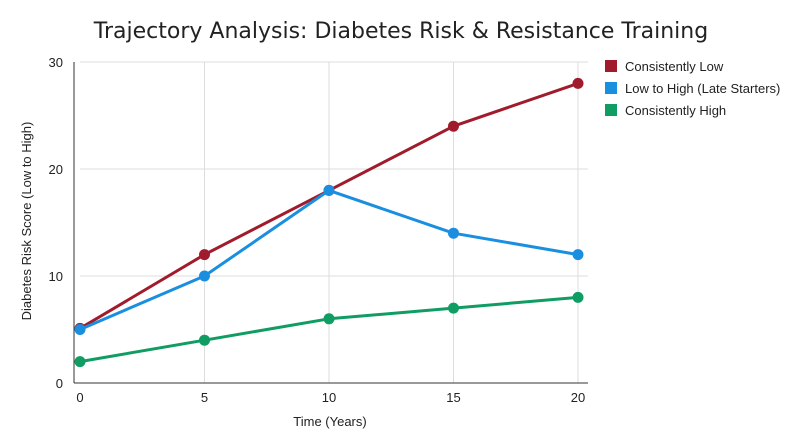 This screenshot has height=447, width=800. Describe the element at coordinates (674, 66) in the screenshot. I see `legend-label-0: Consistently Low` at that location.